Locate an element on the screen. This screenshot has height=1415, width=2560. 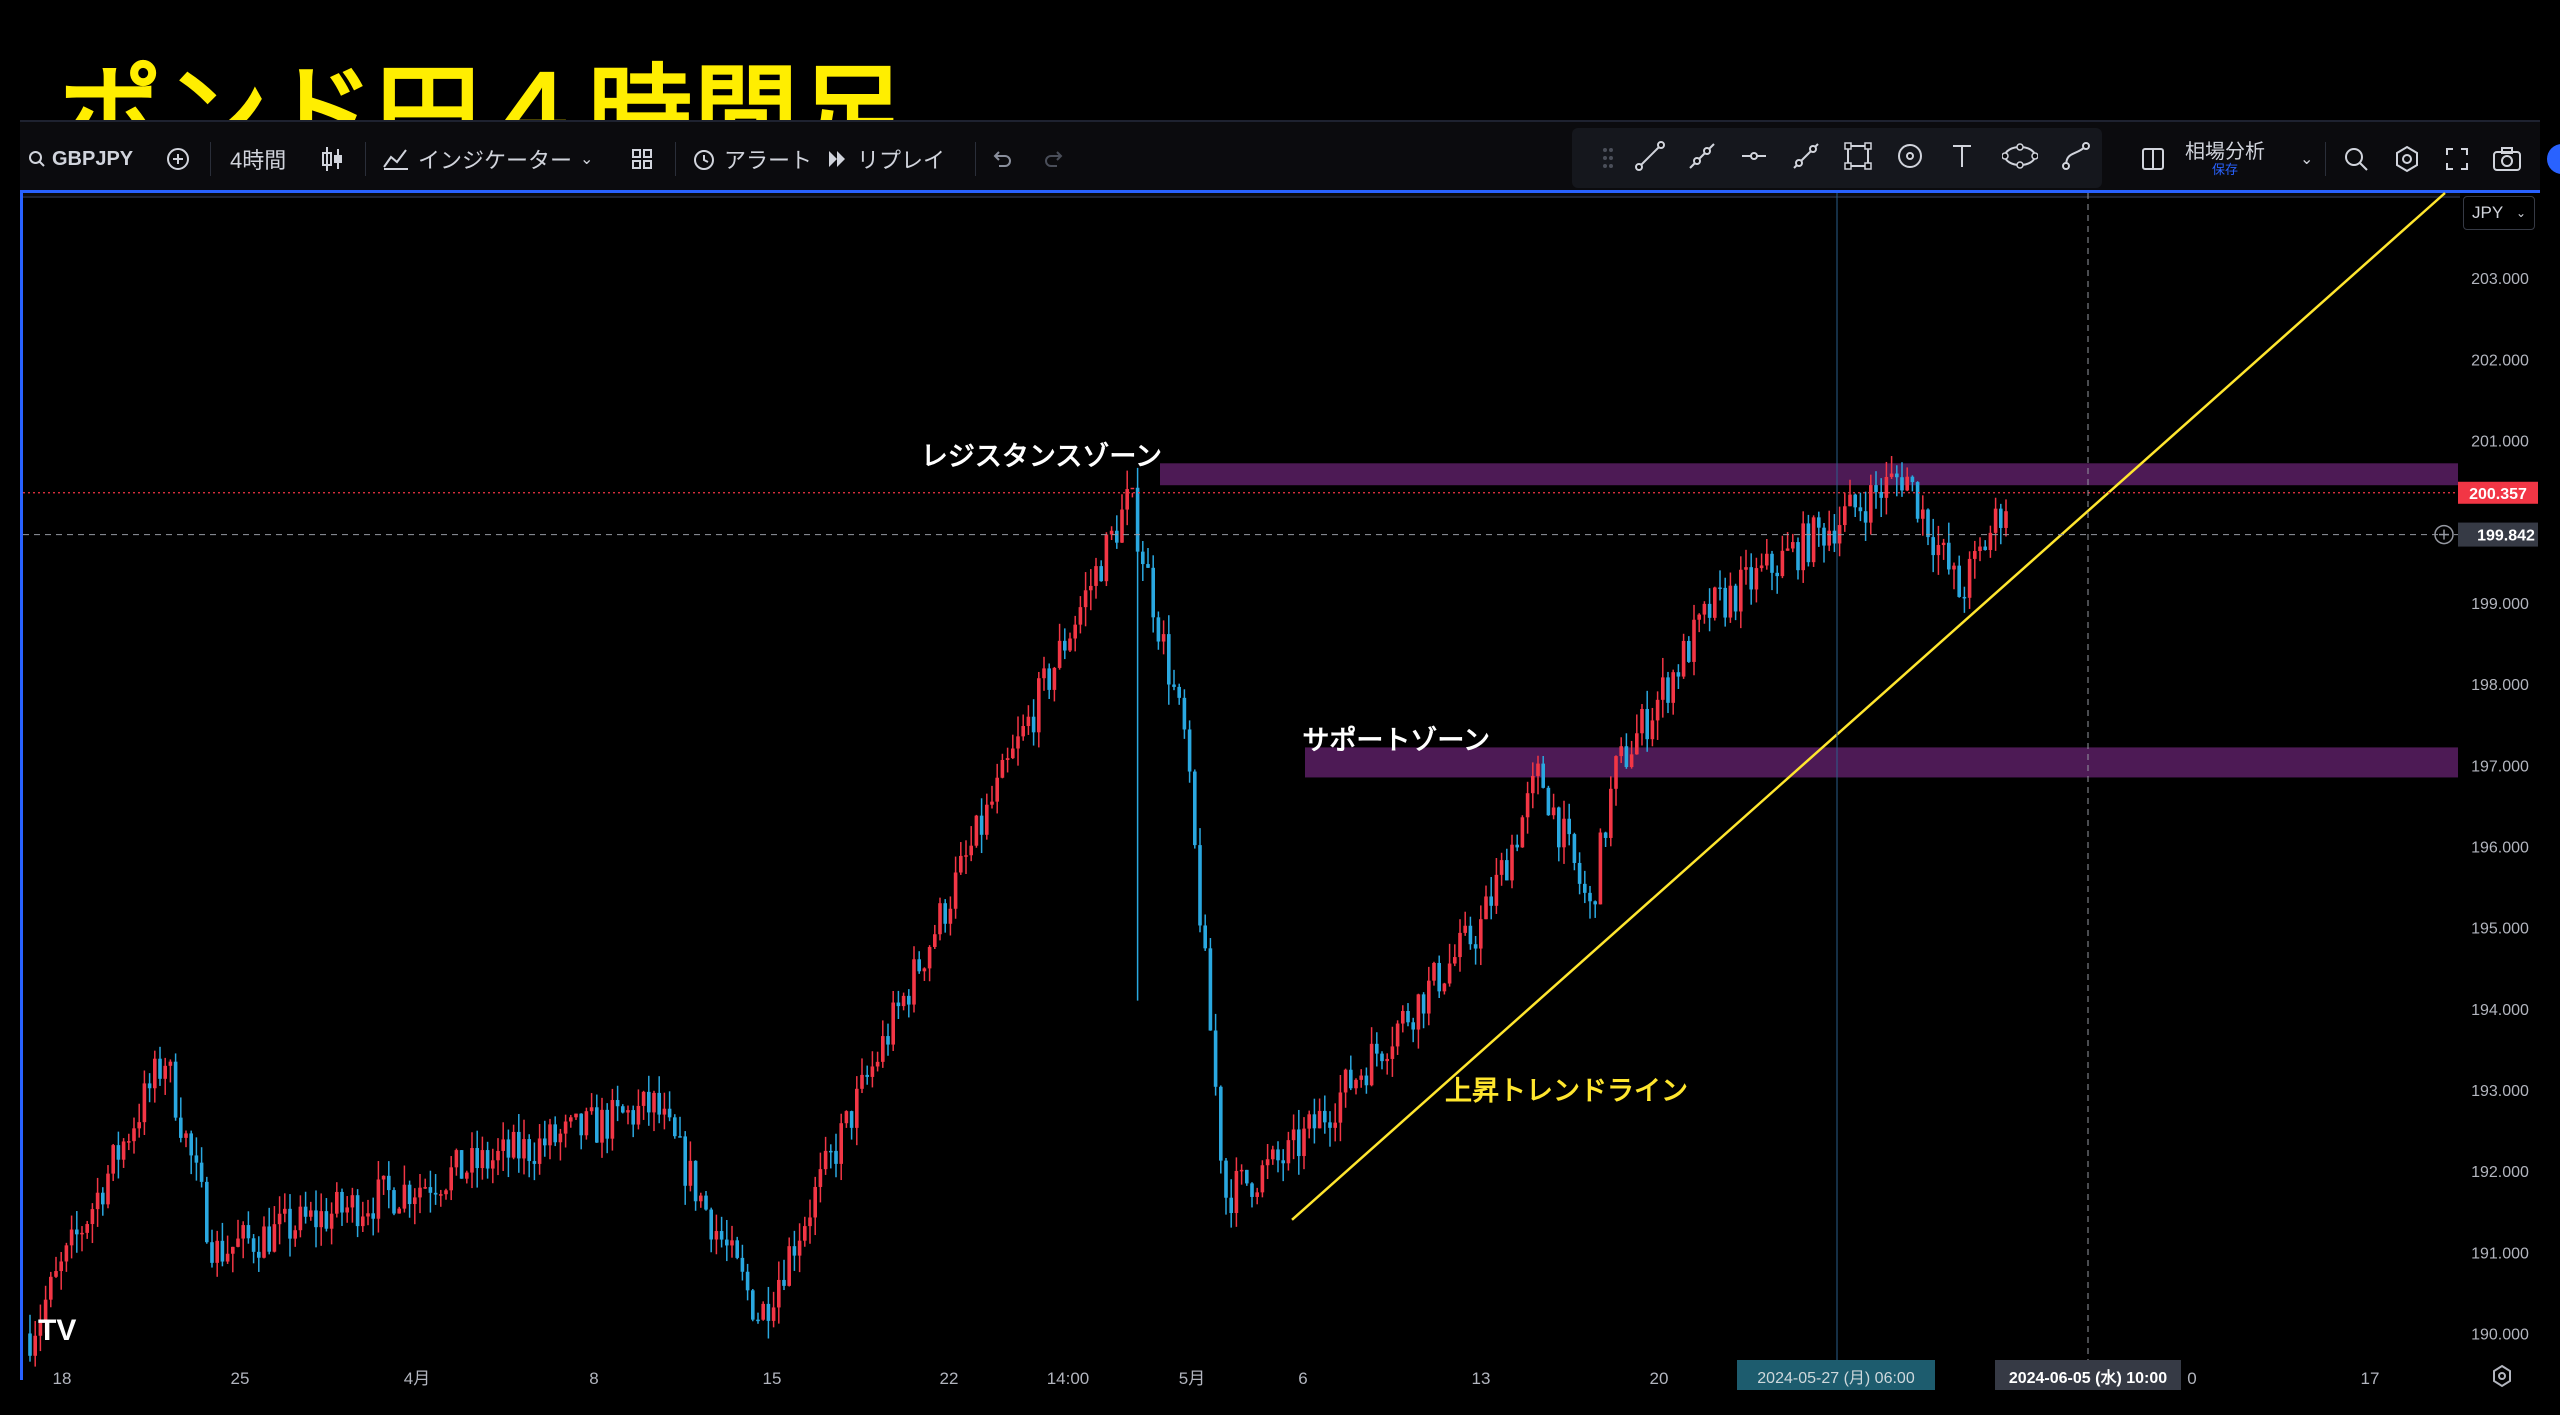
add-symbol-button is located at coordinates (178, 159).